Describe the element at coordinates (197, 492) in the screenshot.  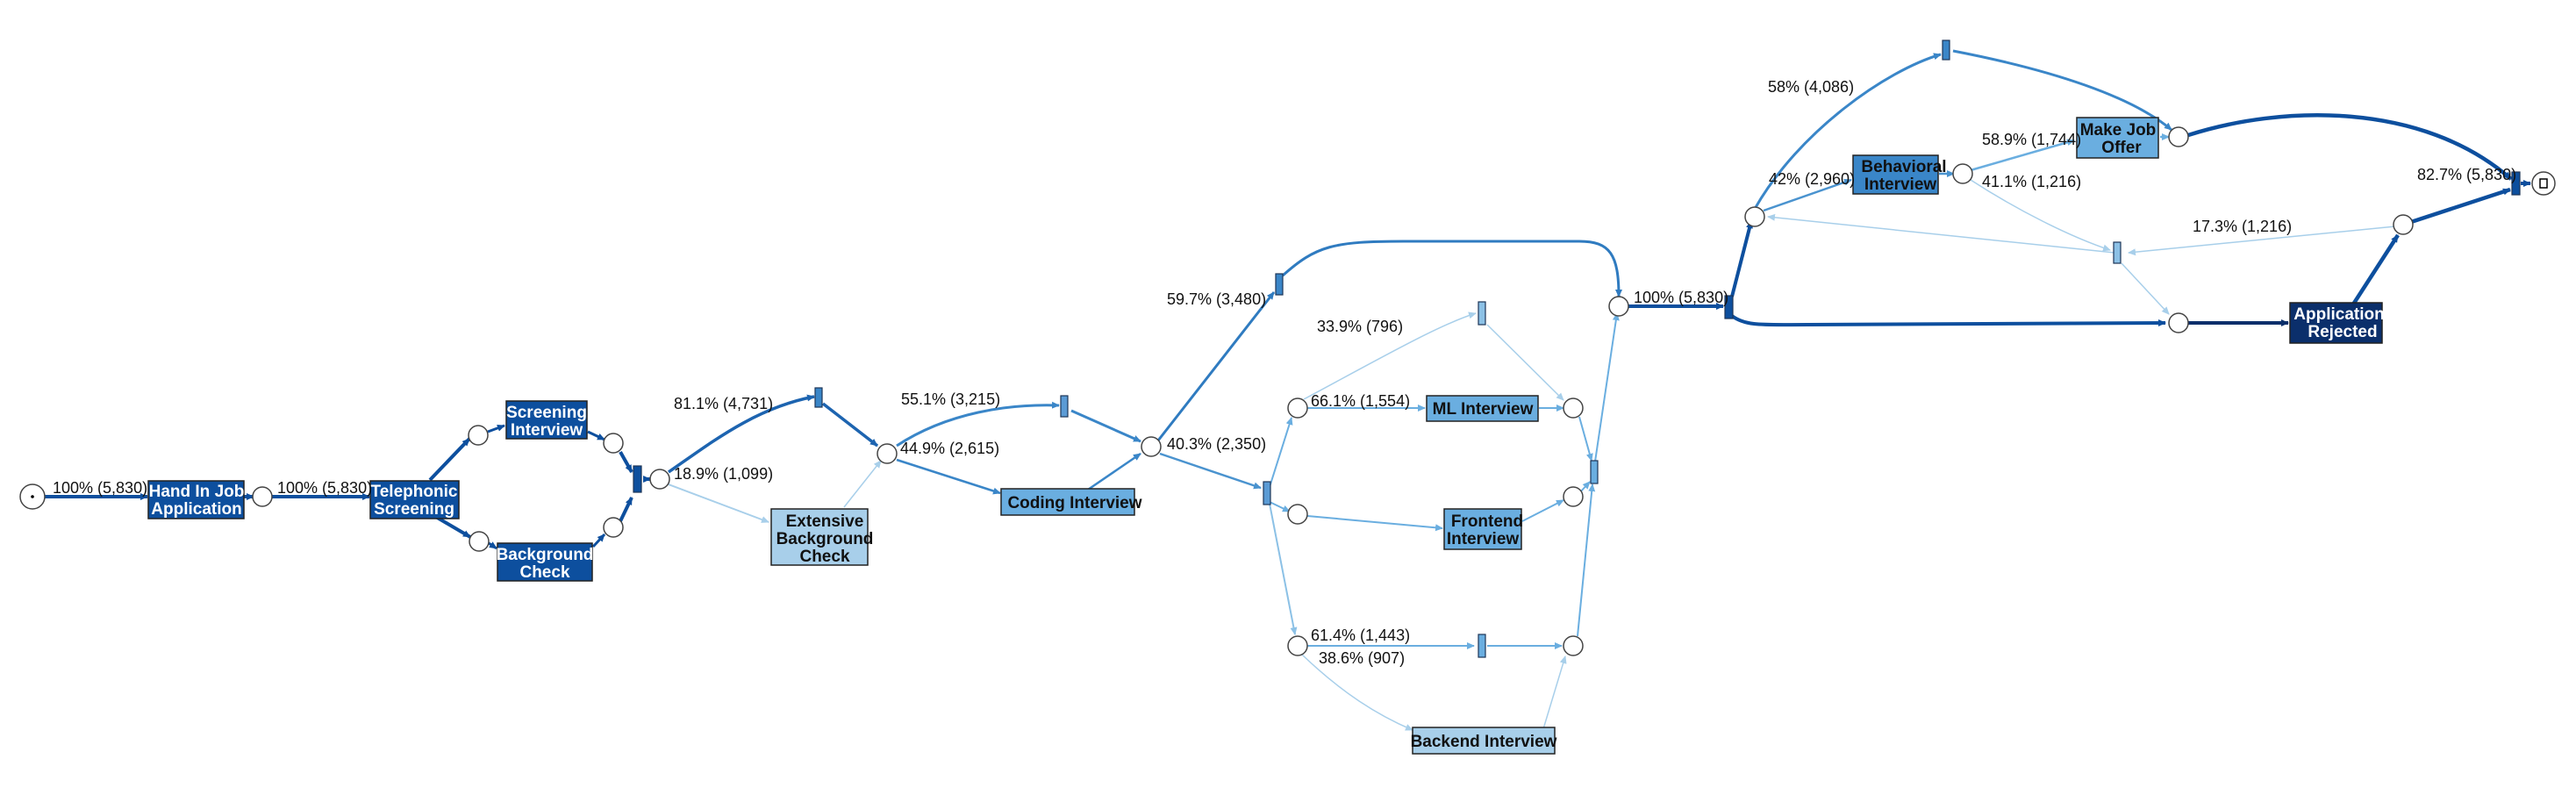
I see `activity-label: Hand In Job` at that location.